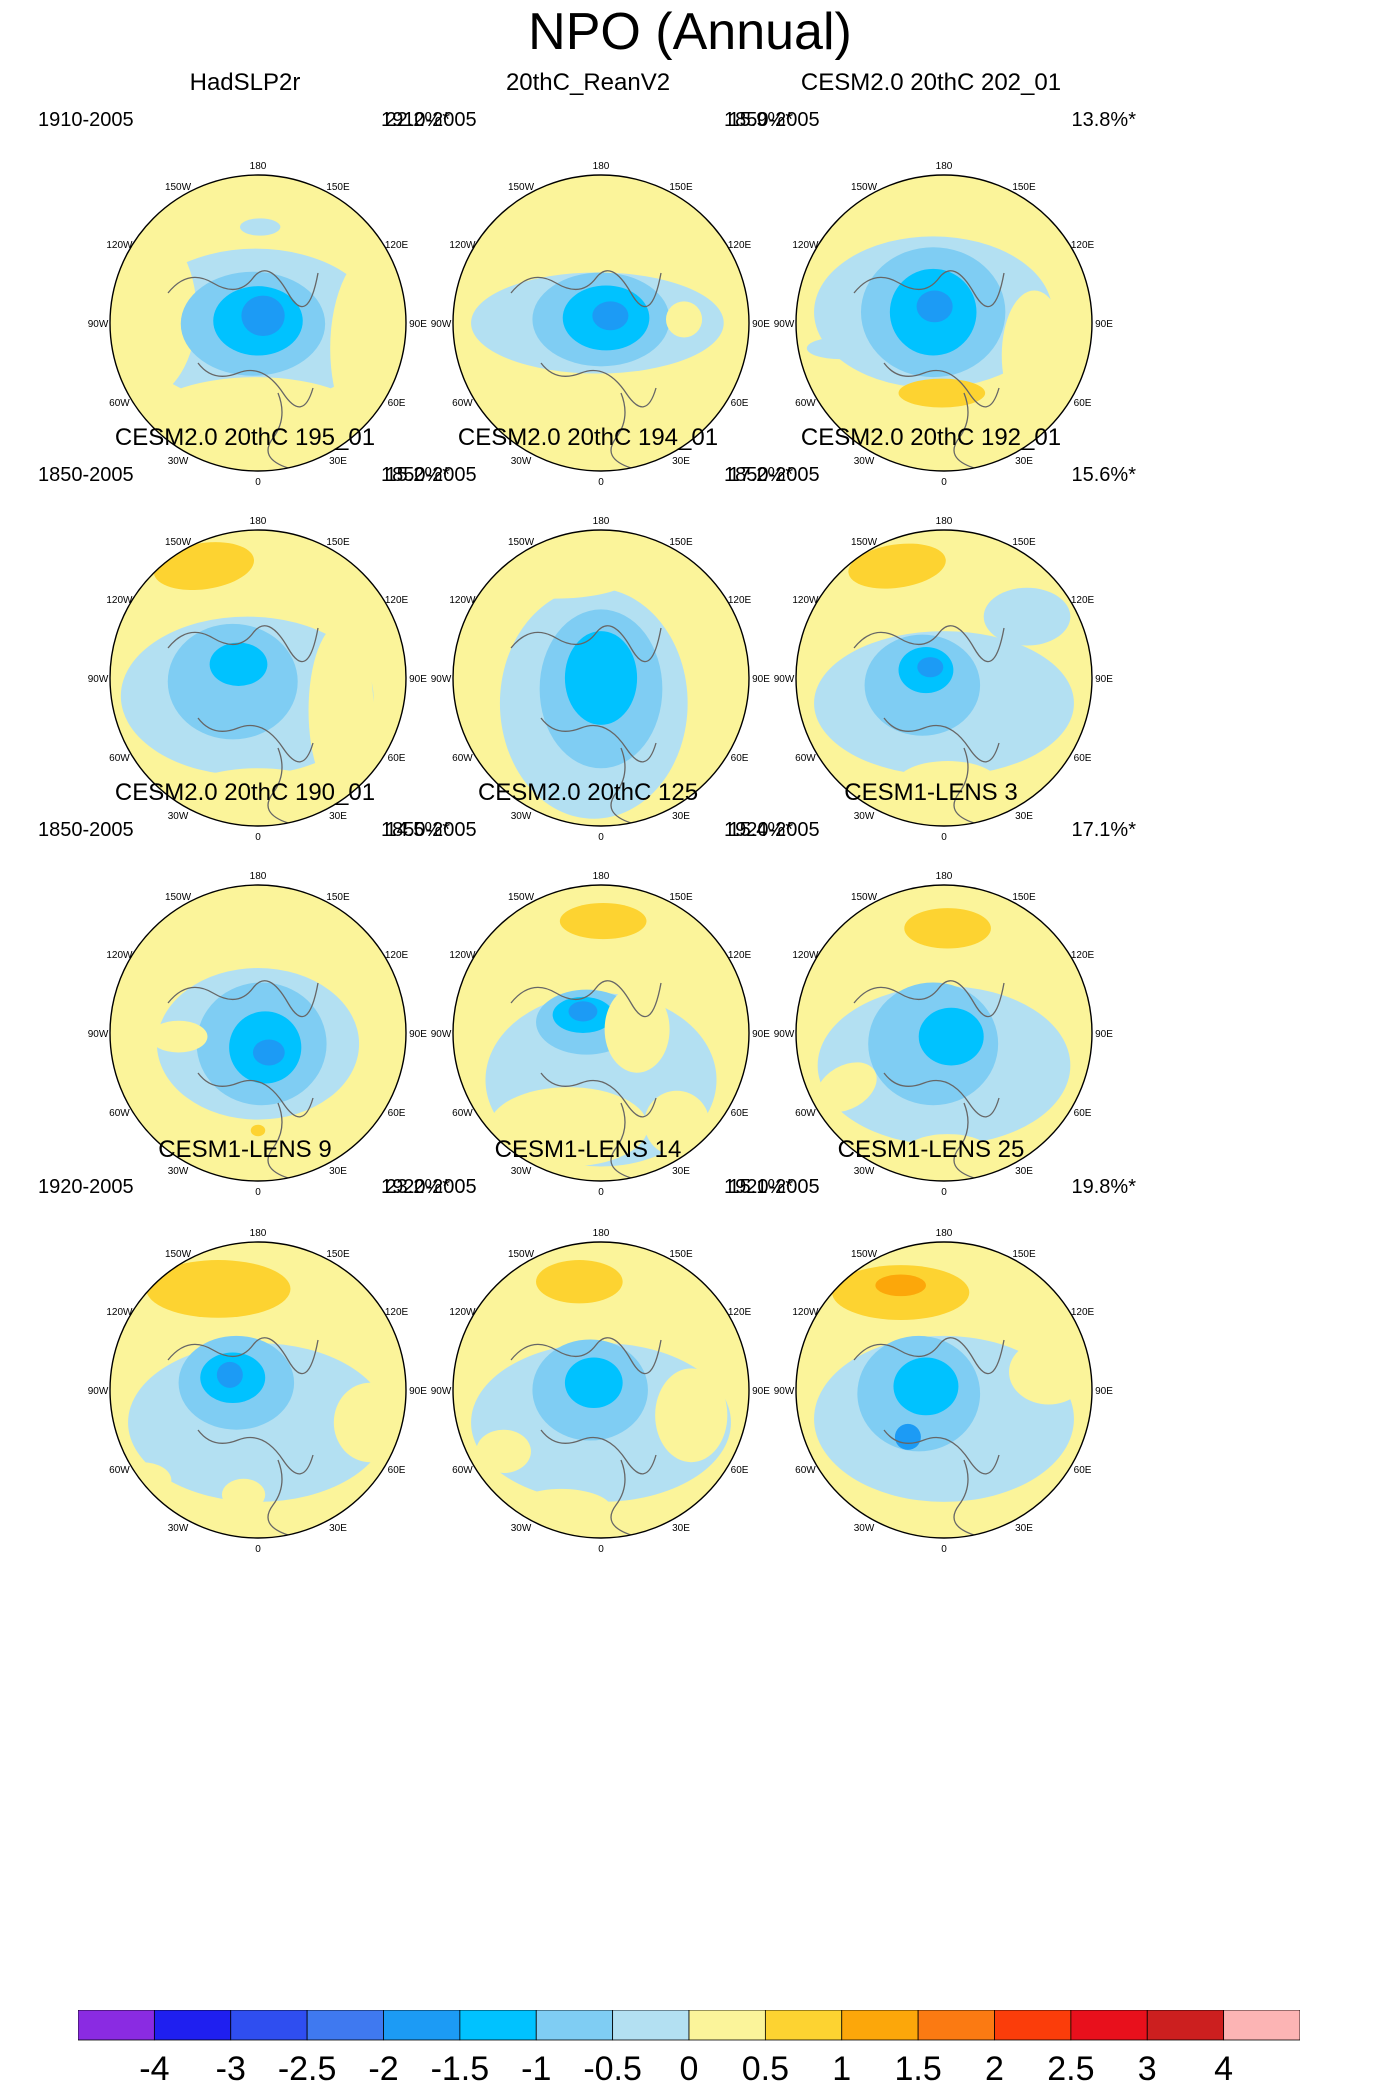 Image resolution: width=1380 pixels, height=2086 pixels. I want to click on colorbar-tick-label: 0, so click(689, 2068).